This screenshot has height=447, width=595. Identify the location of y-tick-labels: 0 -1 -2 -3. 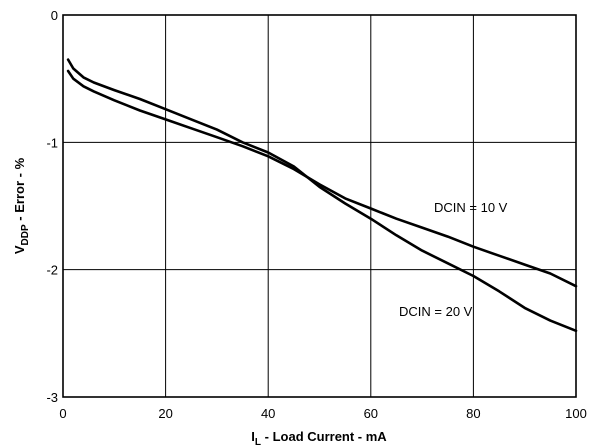
(52, 206).